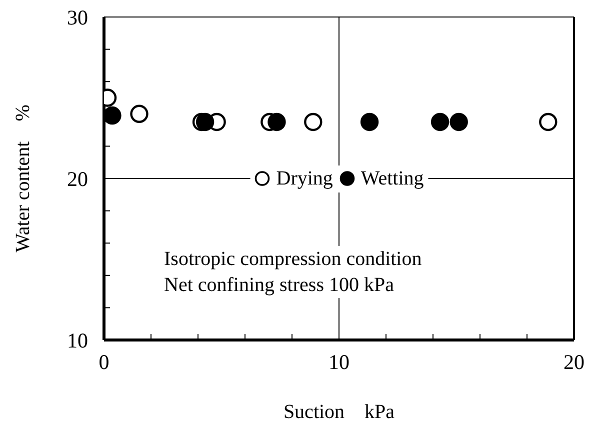 The height and width of the screenshot is (434, 601). Describe the element at coordinates (574, 362) in the screenshot. I see `x-tick-label: 20` at that location.